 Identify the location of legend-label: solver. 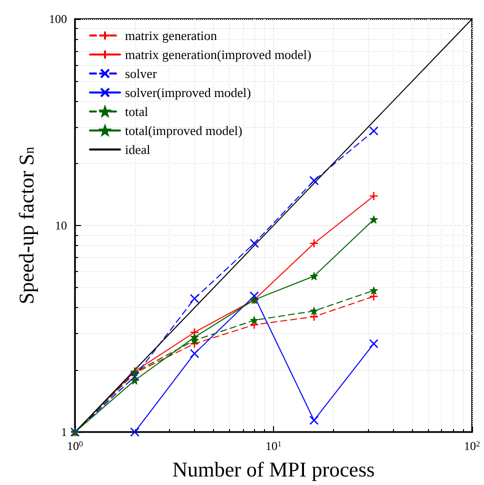
(141, 73).